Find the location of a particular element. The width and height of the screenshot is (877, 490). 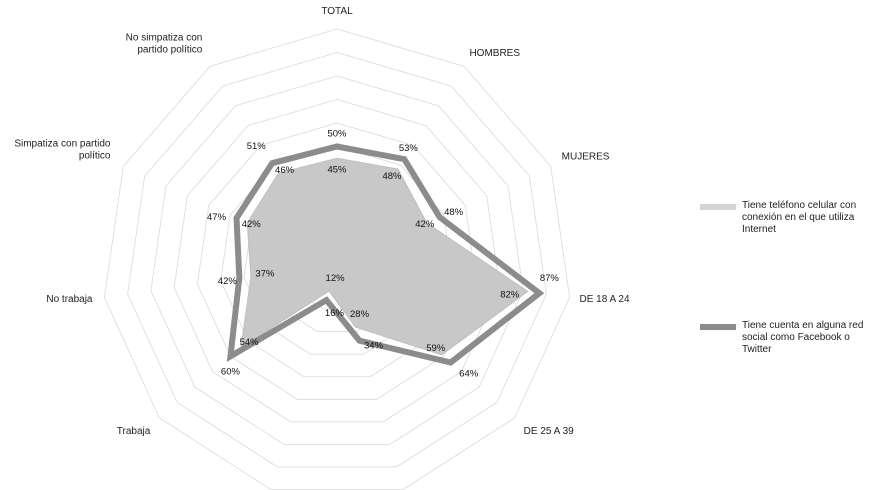

legend-line: Tiene teléfono celular con is located at coordinates (799, 205).